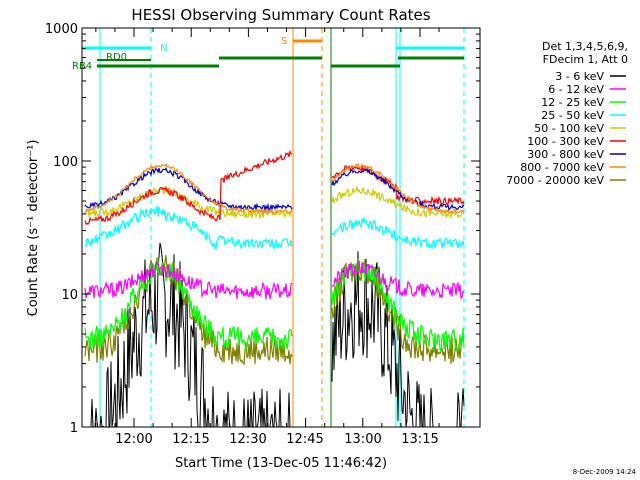  I want to click on footer-timestamp: 8-Dec-2009 14:24, so click(605, 472).